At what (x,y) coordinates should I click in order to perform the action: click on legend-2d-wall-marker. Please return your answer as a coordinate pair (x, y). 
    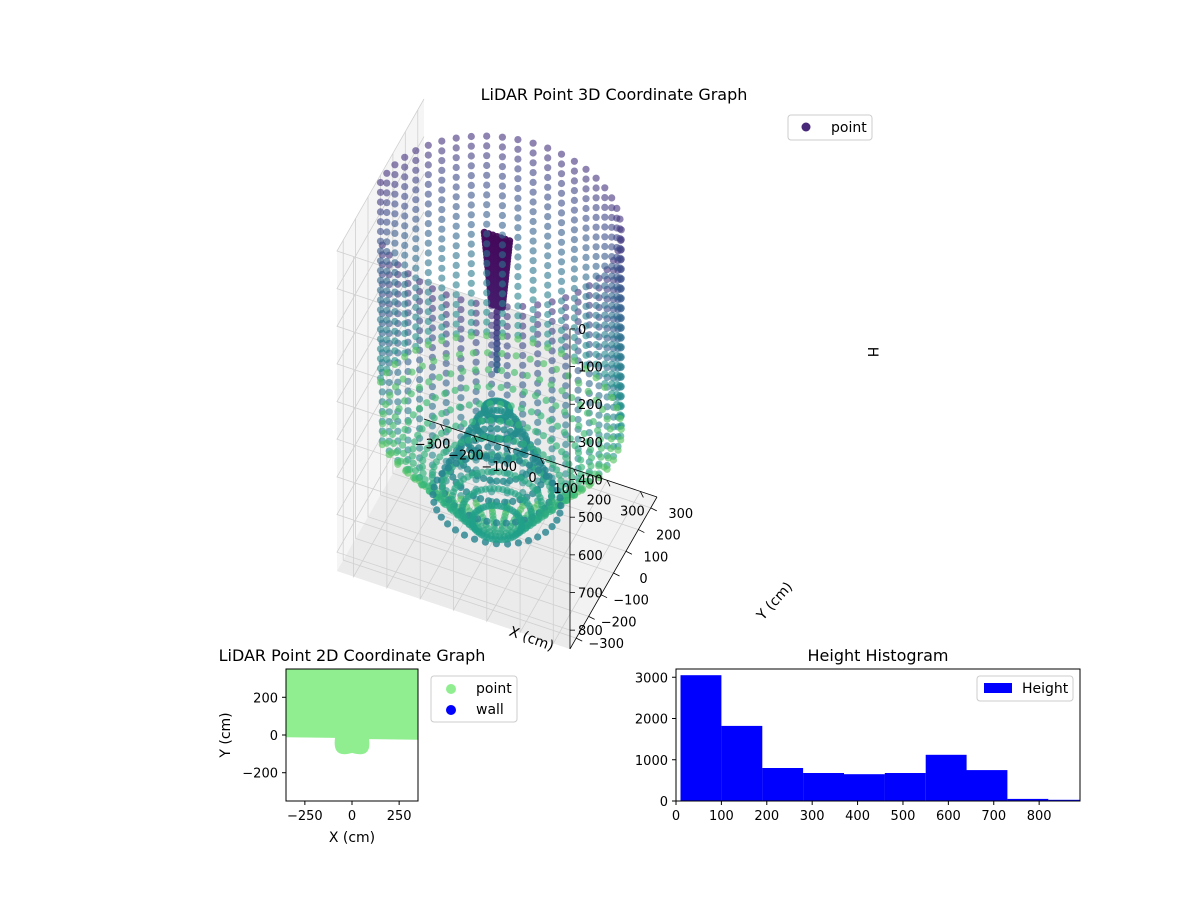
    Looking at the image, I should click on (451, 710).